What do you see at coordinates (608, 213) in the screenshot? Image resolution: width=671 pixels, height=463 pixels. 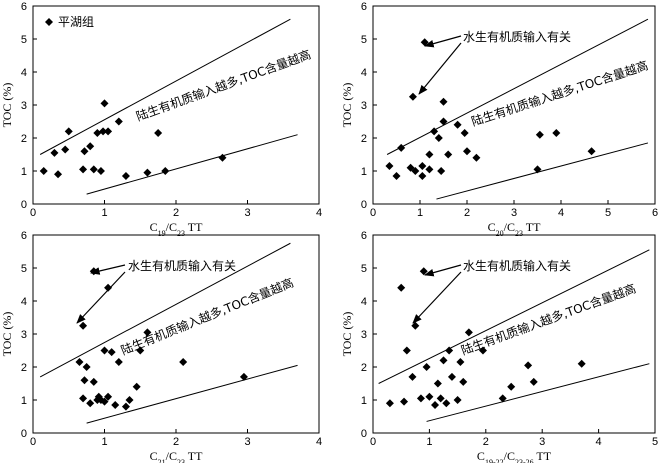 I see `x-tick-label: 5` at bounding box center [608, 213].